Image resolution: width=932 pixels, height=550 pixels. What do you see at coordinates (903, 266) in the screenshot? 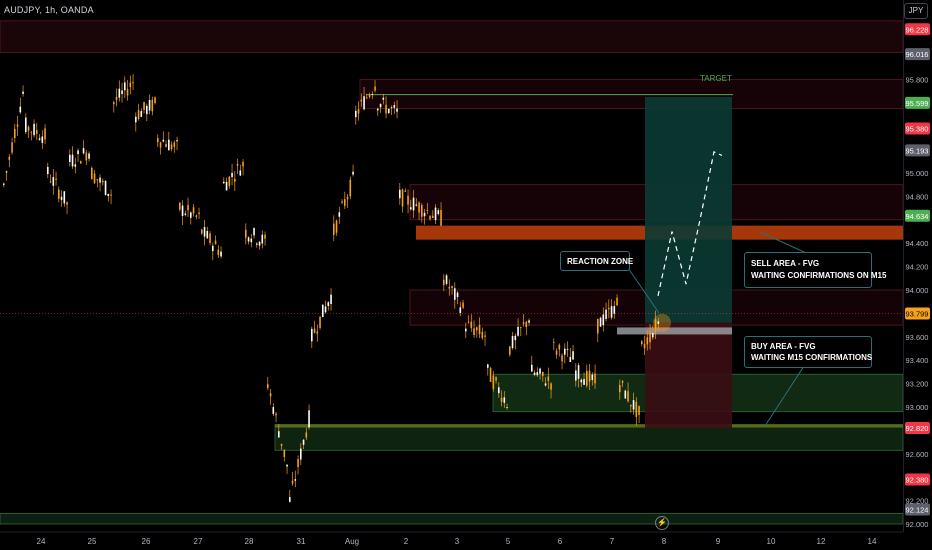
I see `axis-separator` at bounding box center [903, 266].